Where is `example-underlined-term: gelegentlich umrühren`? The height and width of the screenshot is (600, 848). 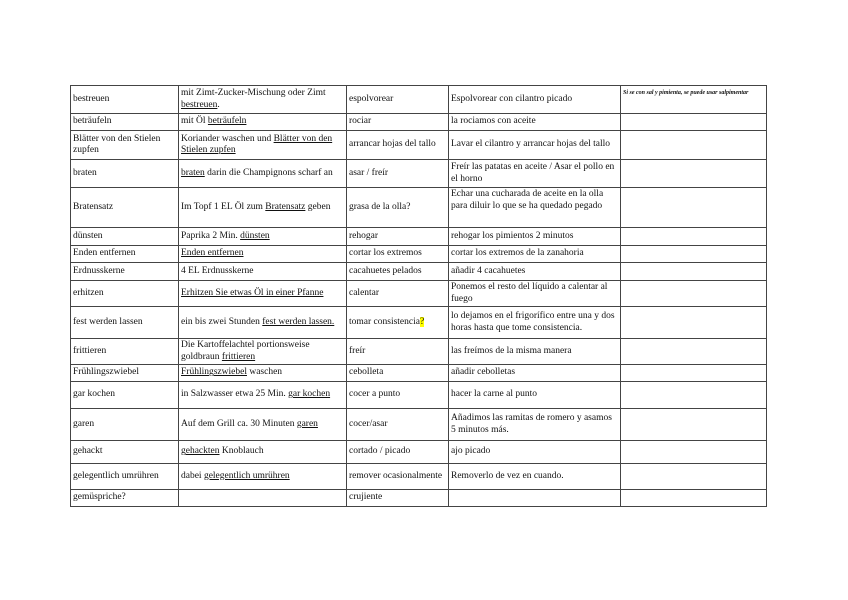 example-underlined-term: gelegentlich umrühren is located at coordinates (246, 475).